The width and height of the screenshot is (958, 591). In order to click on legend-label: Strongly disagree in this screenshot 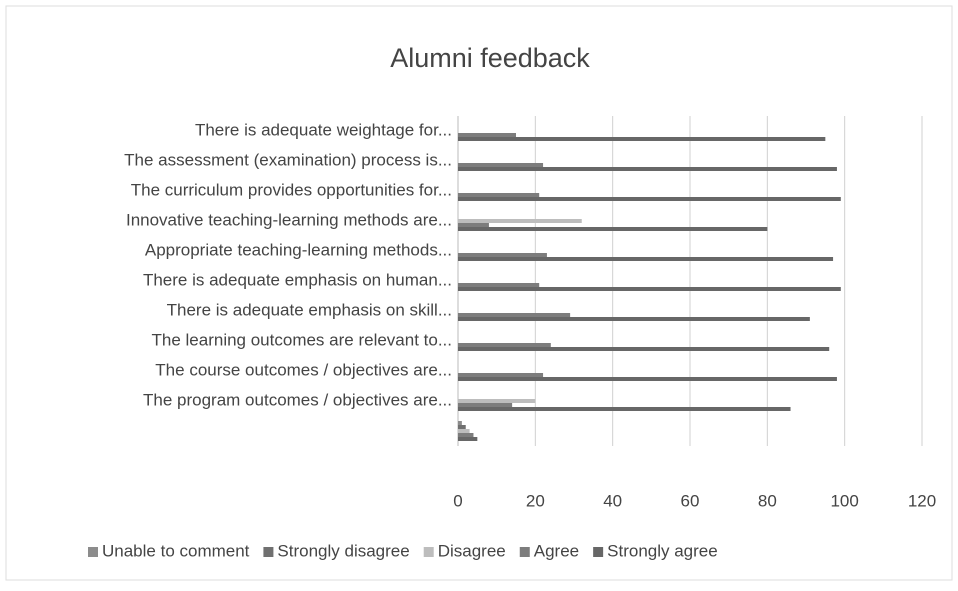, I will do `click(343, 550)`.